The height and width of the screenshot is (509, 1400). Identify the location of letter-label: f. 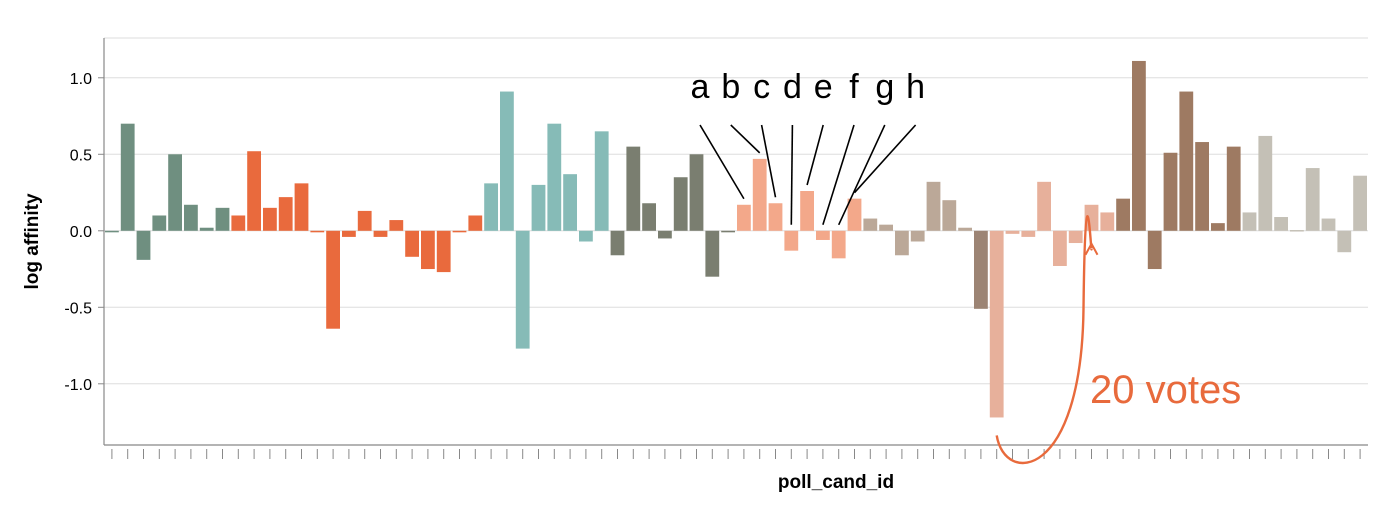
(854, 87).